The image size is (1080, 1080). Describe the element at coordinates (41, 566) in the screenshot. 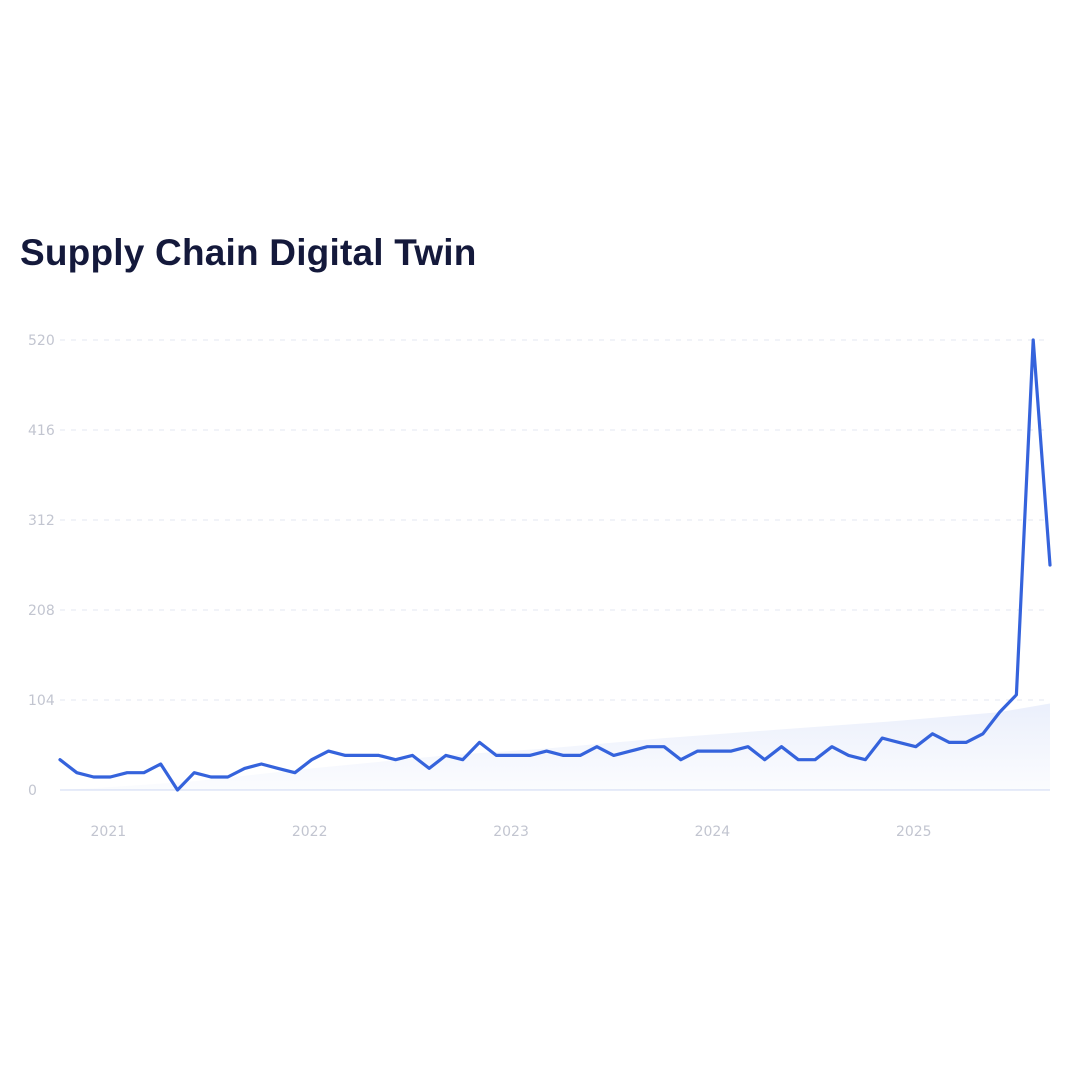

I see `y-axis: 0 104 208 312 416 520` at that location.